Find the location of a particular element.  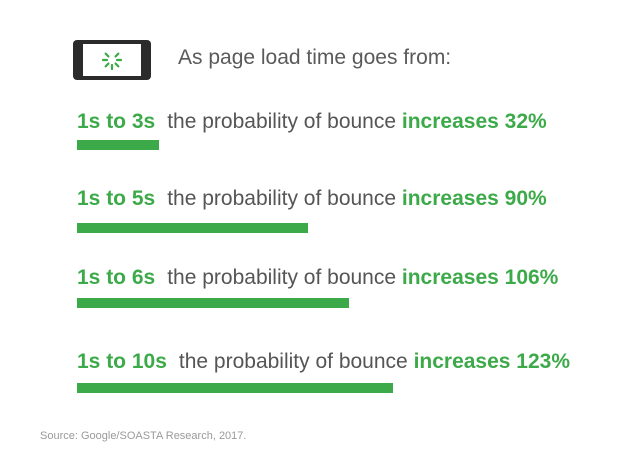

source-caption: Source: Google/SOASTA Research, 2017. is located at coordinates (143, 436).